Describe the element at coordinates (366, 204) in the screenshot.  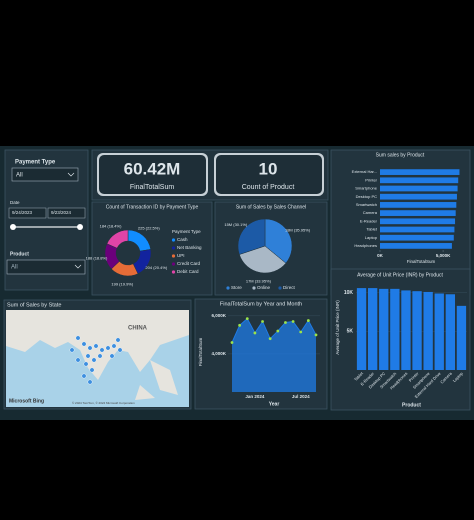
I see `y-tick-label: Smartwatch` at that location.